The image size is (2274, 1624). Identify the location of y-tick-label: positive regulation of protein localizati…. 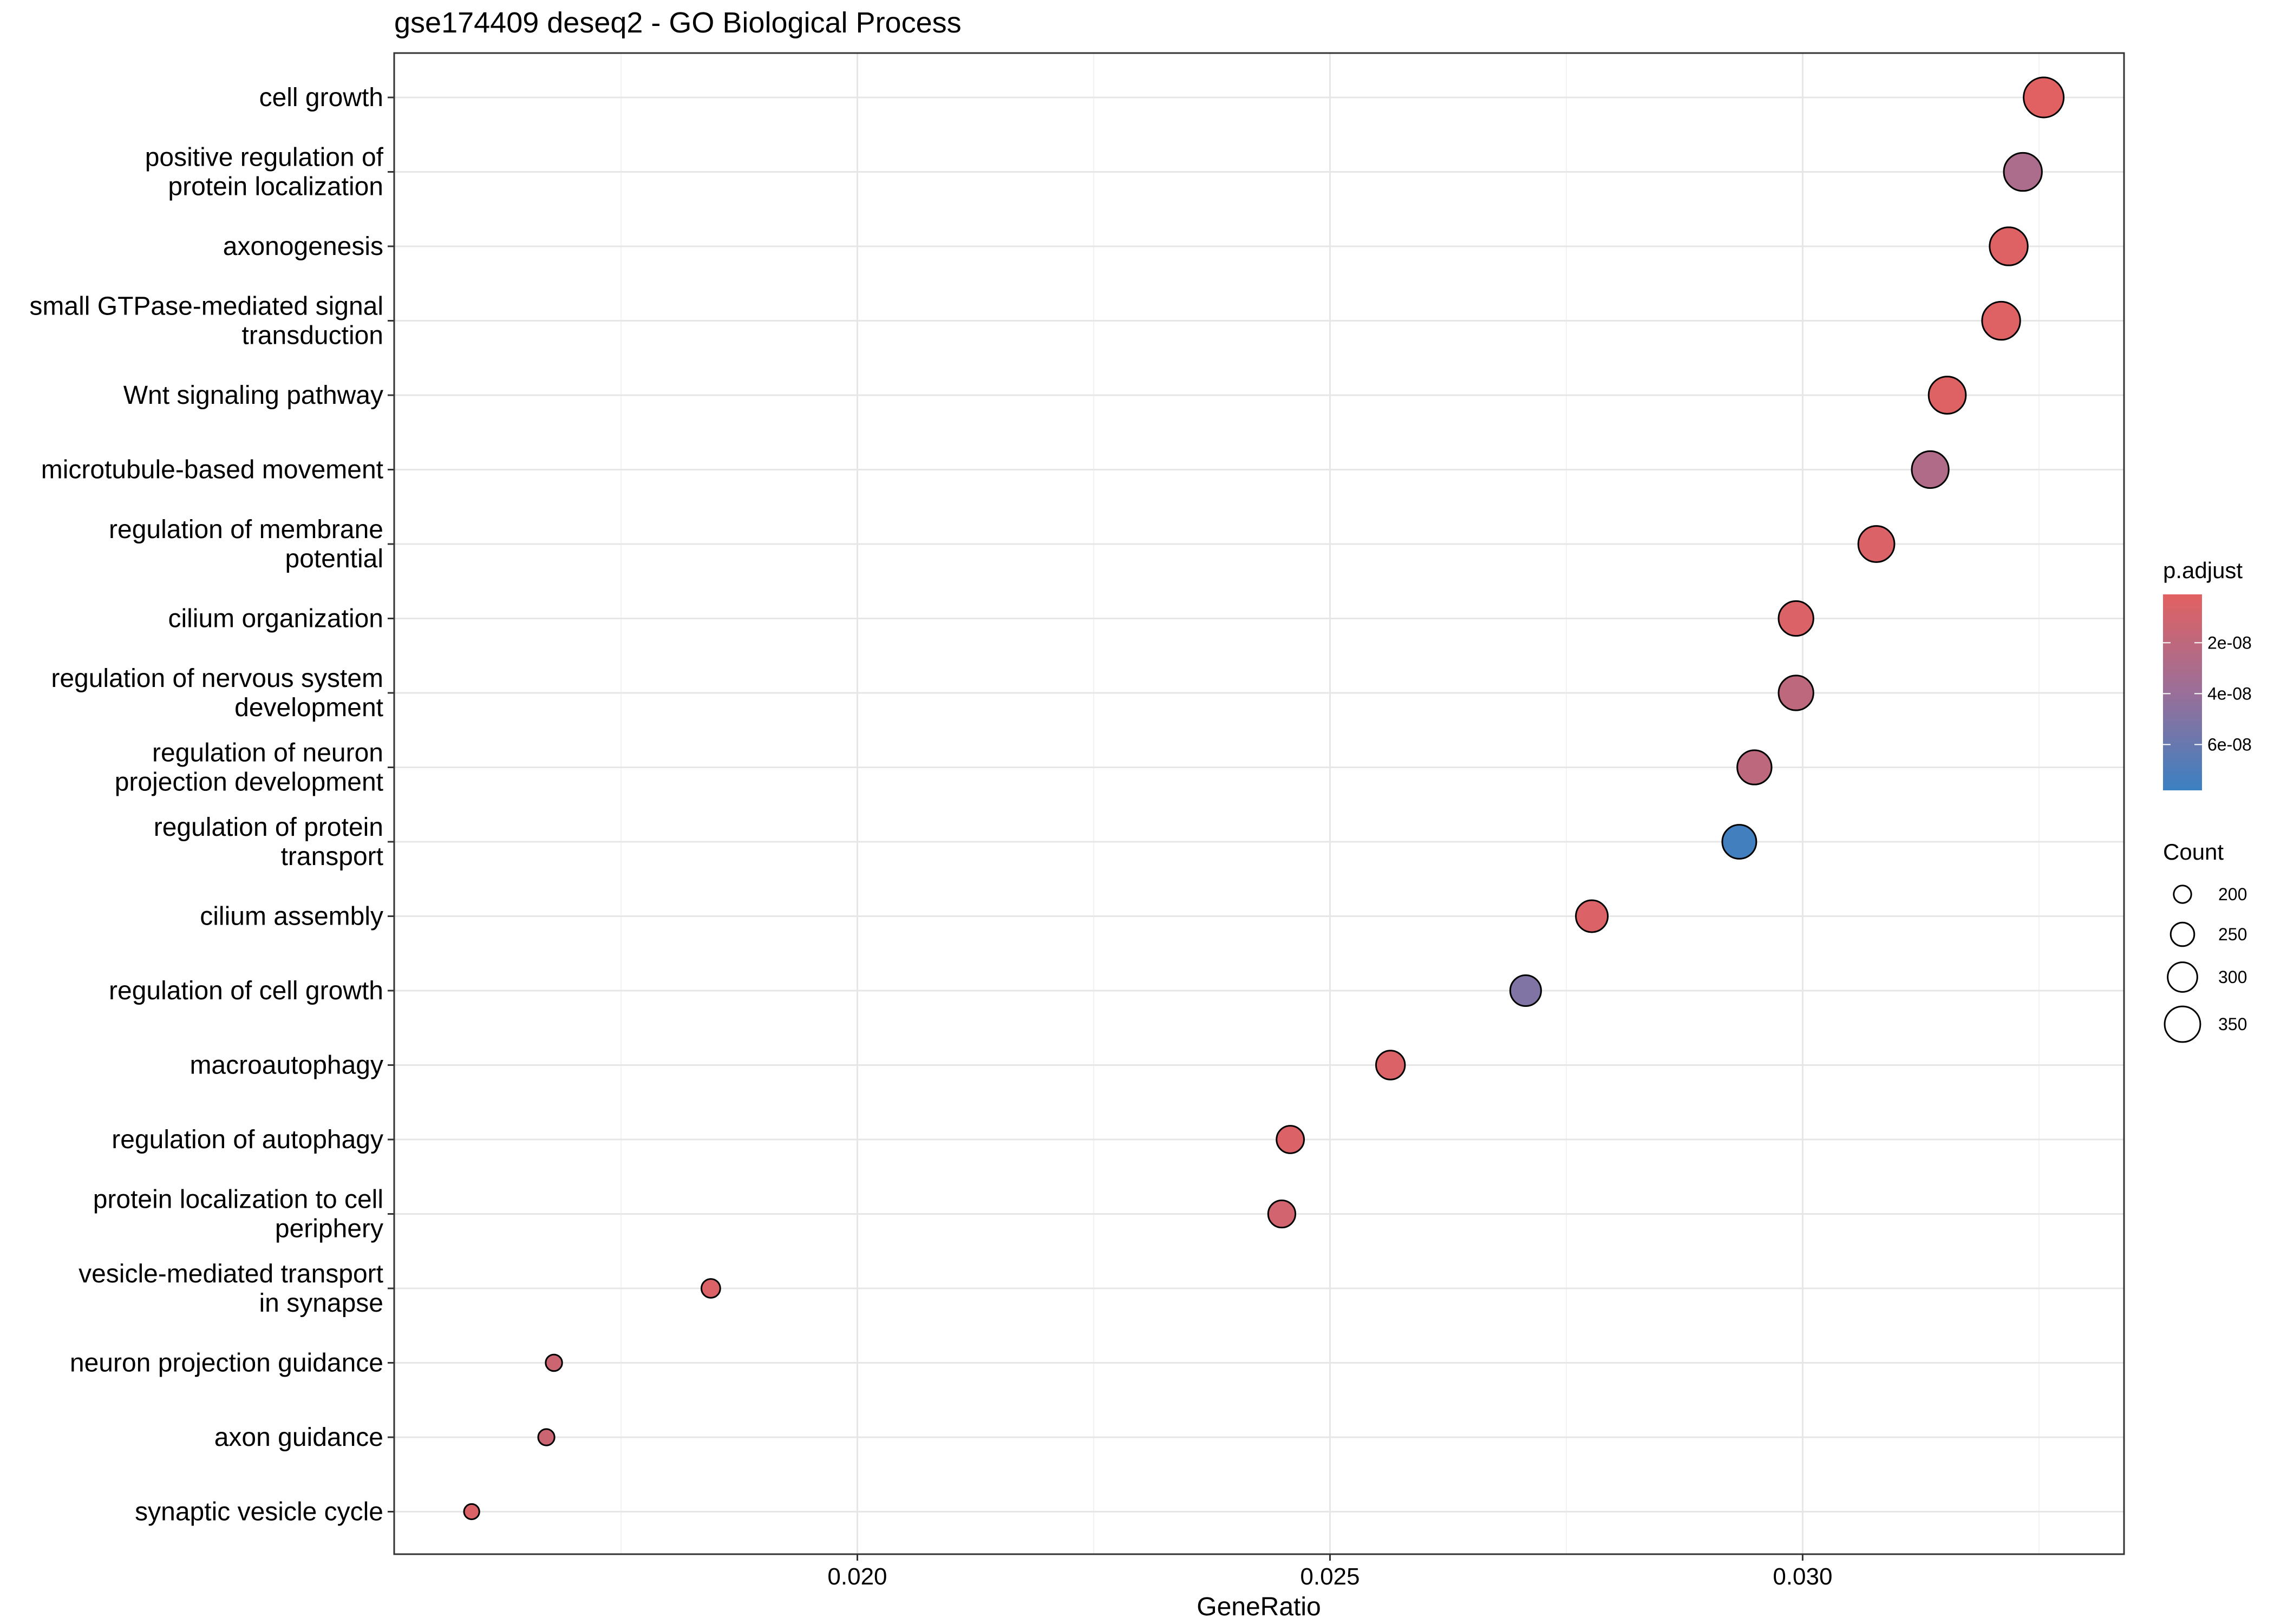
(264, 172).